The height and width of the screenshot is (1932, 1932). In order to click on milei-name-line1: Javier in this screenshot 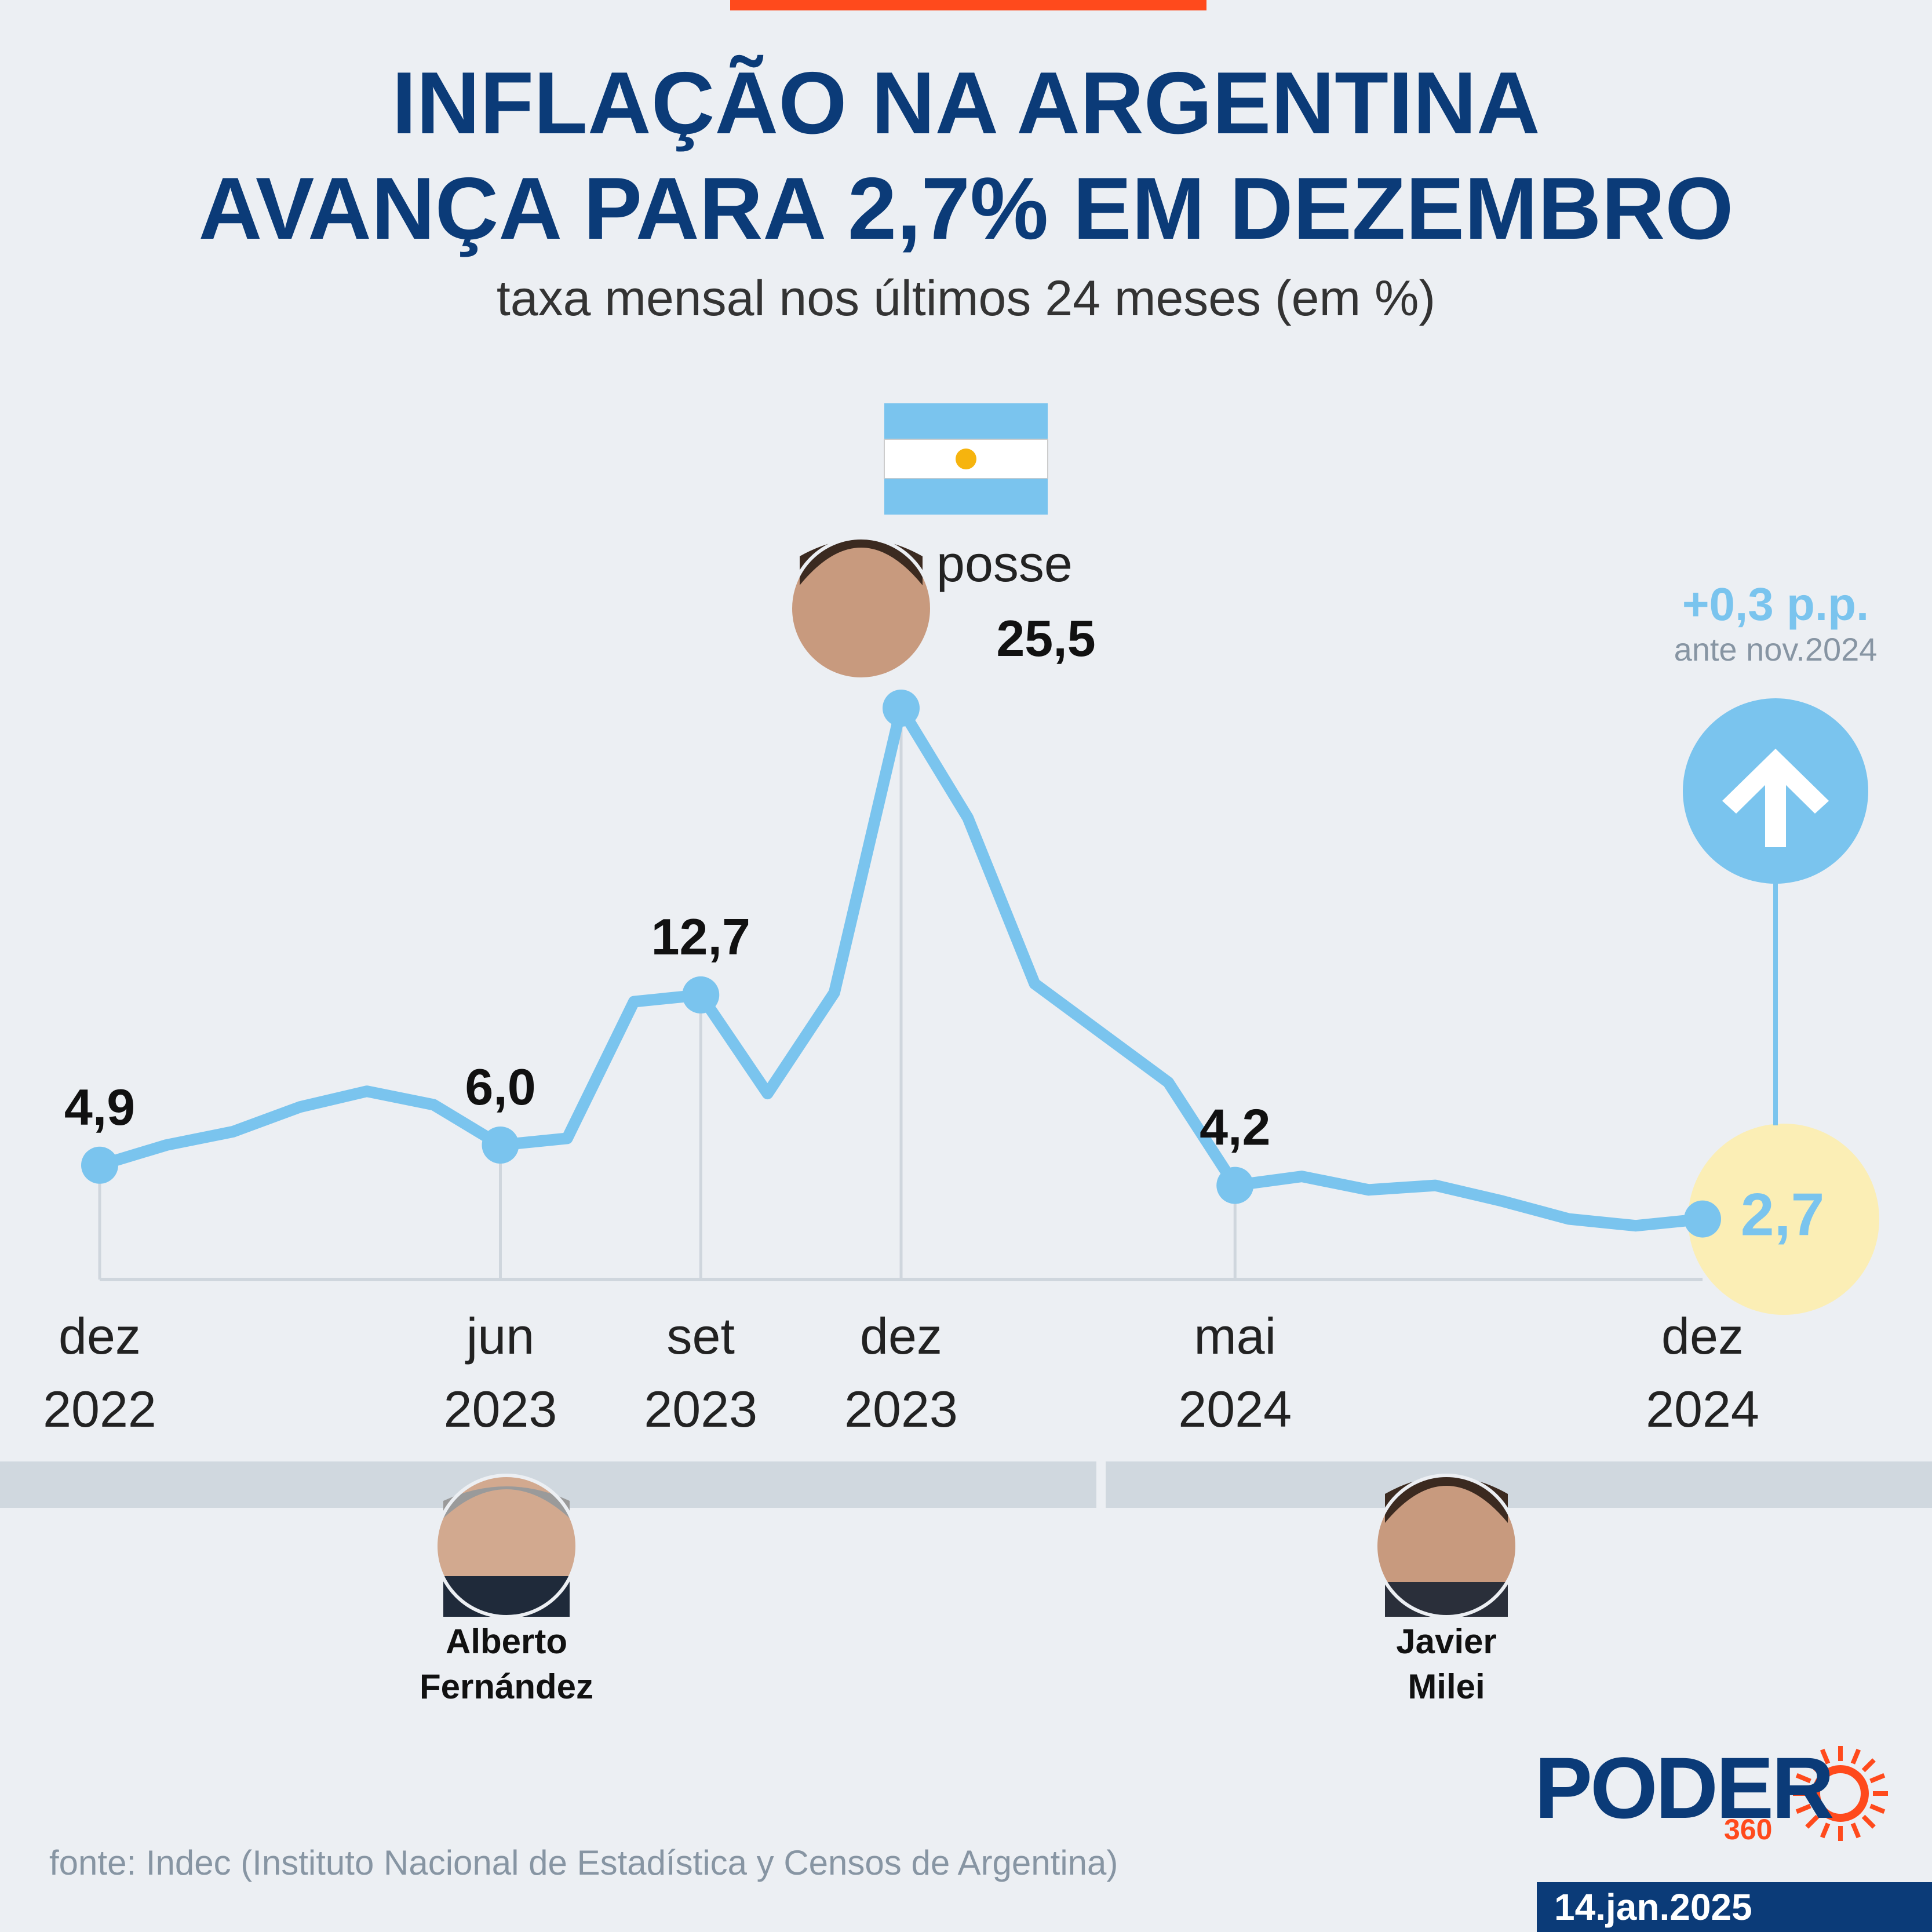, I will do `click(1447, 1642)`.